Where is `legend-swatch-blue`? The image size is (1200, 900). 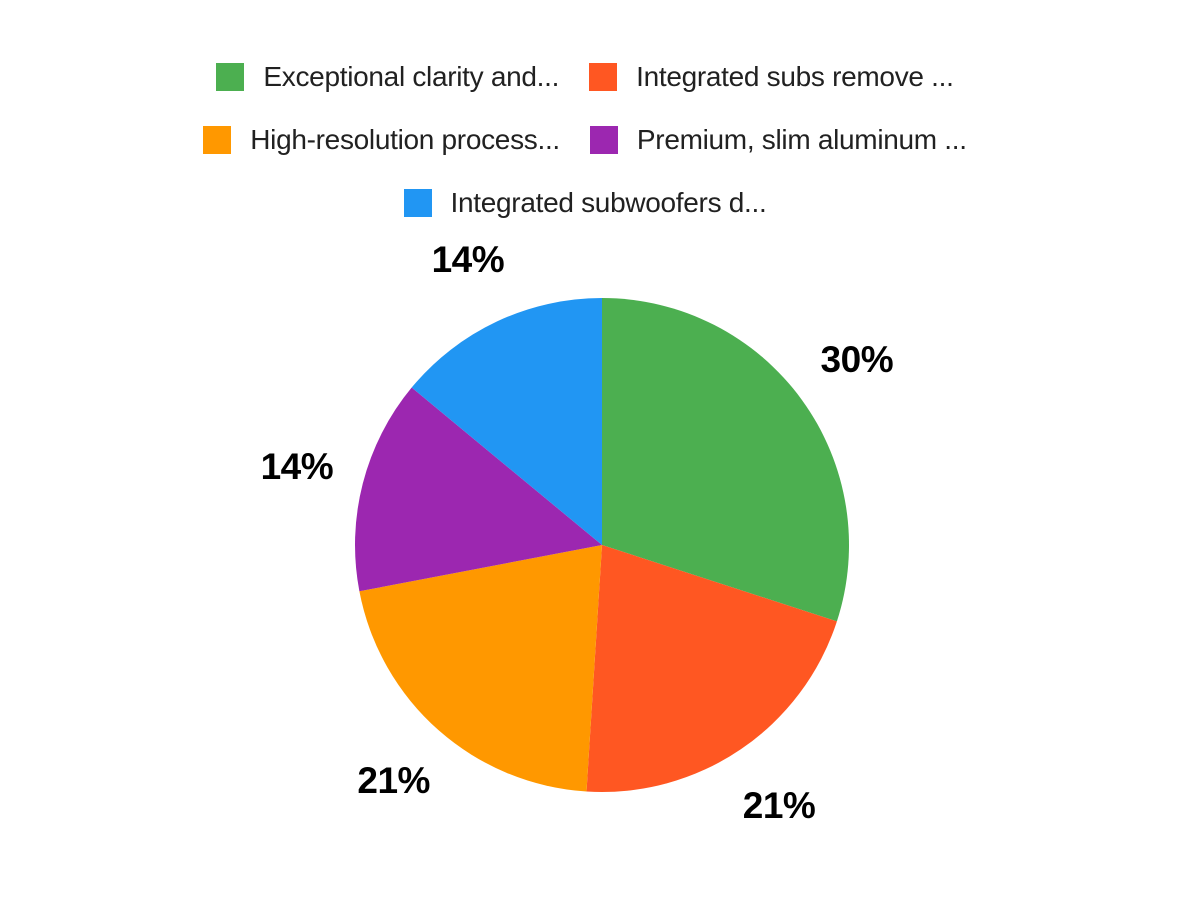 legend-swatch-blue is located at coordinates (417, 203).